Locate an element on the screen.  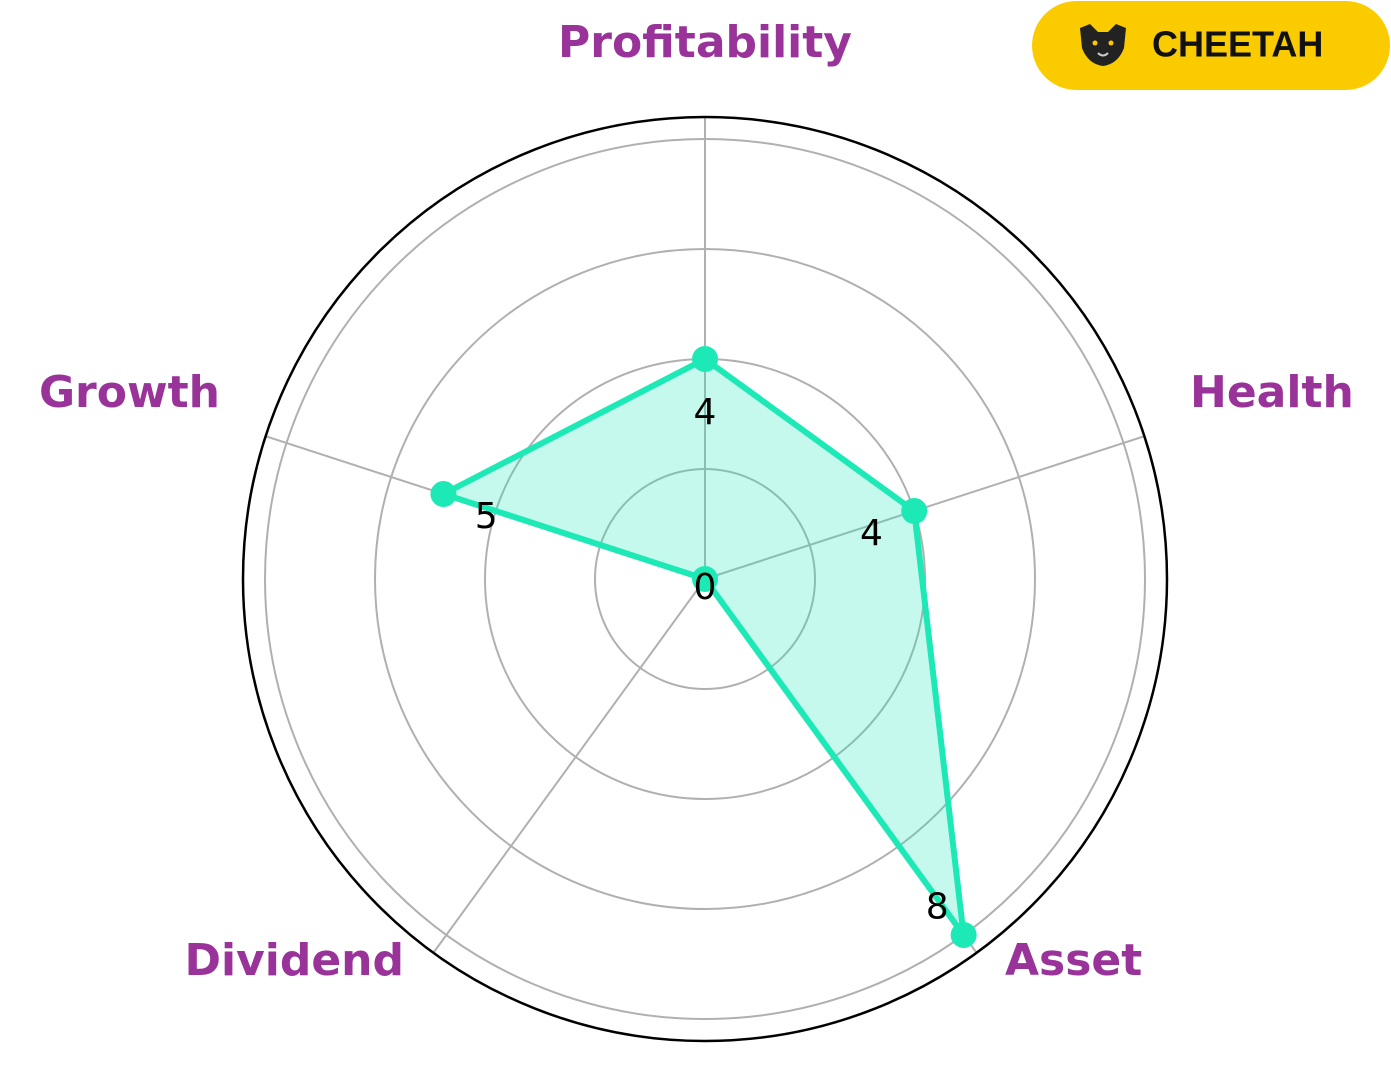
spoke is located at coordinates (569, 766).